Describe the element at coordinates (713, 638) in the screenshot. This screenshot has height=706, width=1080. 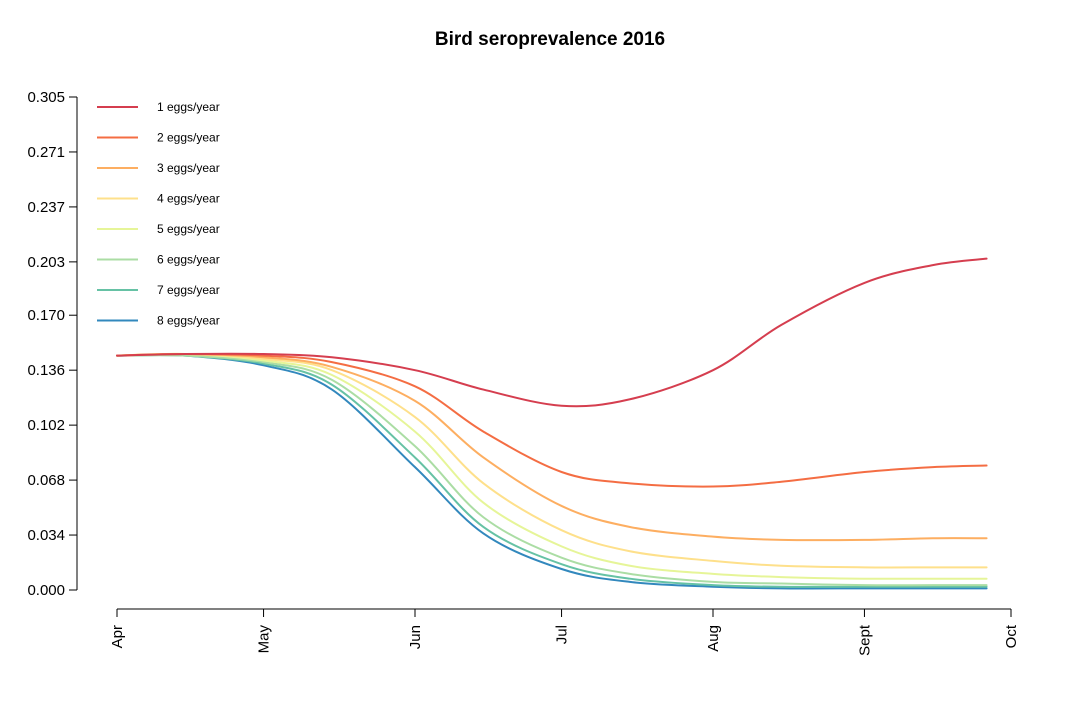
I see `x-tick-label: Aug` at that location.